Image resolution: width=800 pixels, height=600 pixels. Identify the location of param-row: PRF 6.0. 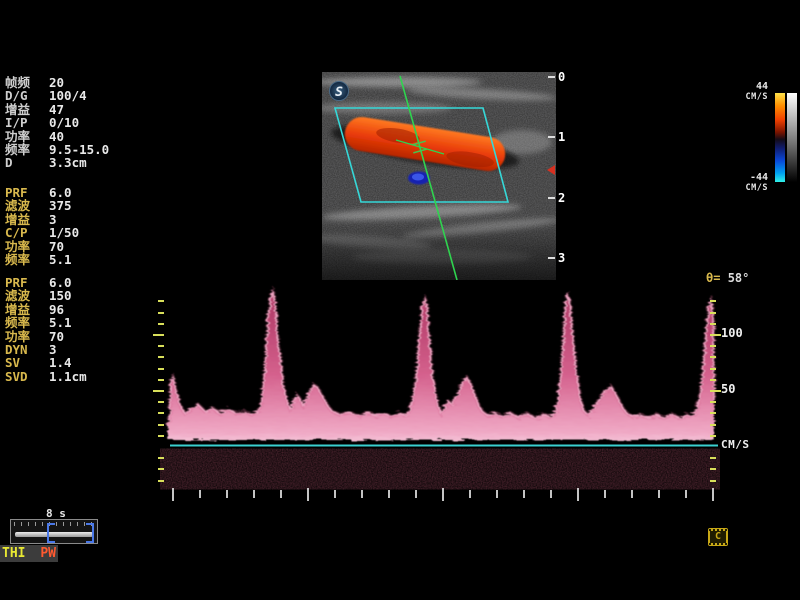
(80, 193).